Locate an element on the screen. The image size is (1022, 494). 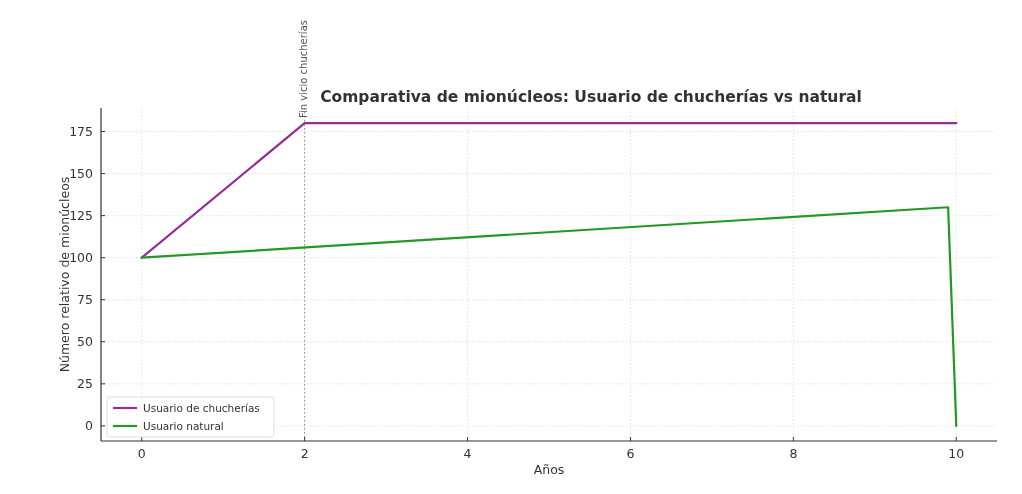
x-axis-title: Años is located at coordinates (549, 469).